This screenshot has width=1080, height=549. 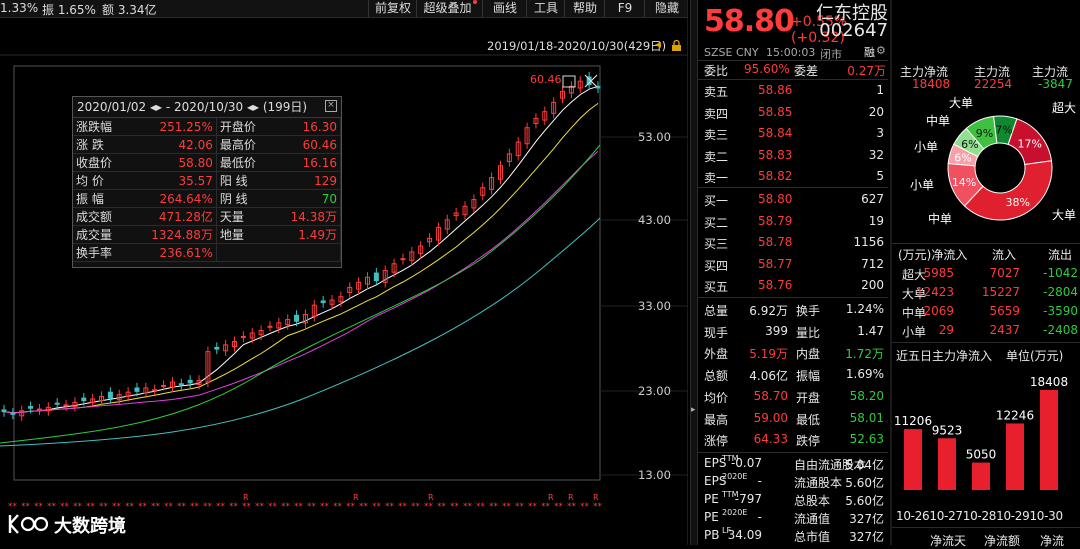 What do you see at coordinates (794, 91) in the screenshot?
I see `sells-row: 卖五 58.86 1` at bounding box center [794, 91].